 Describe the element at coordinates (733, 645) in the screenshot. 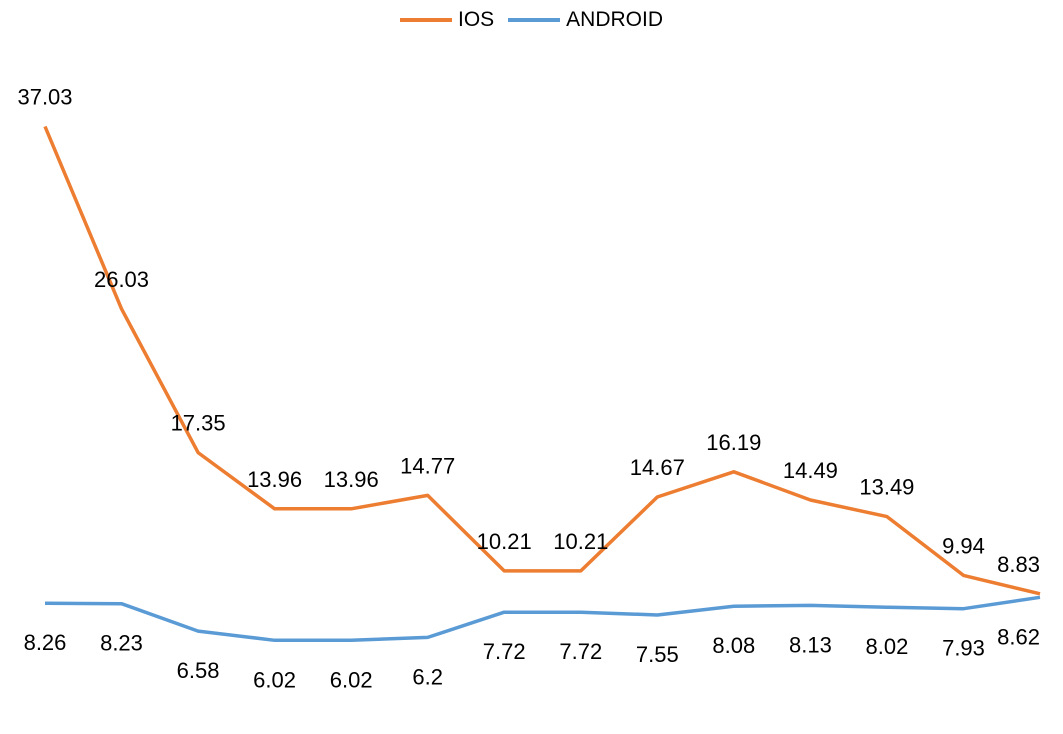

I see `data-label-android: 8.08` at that location.